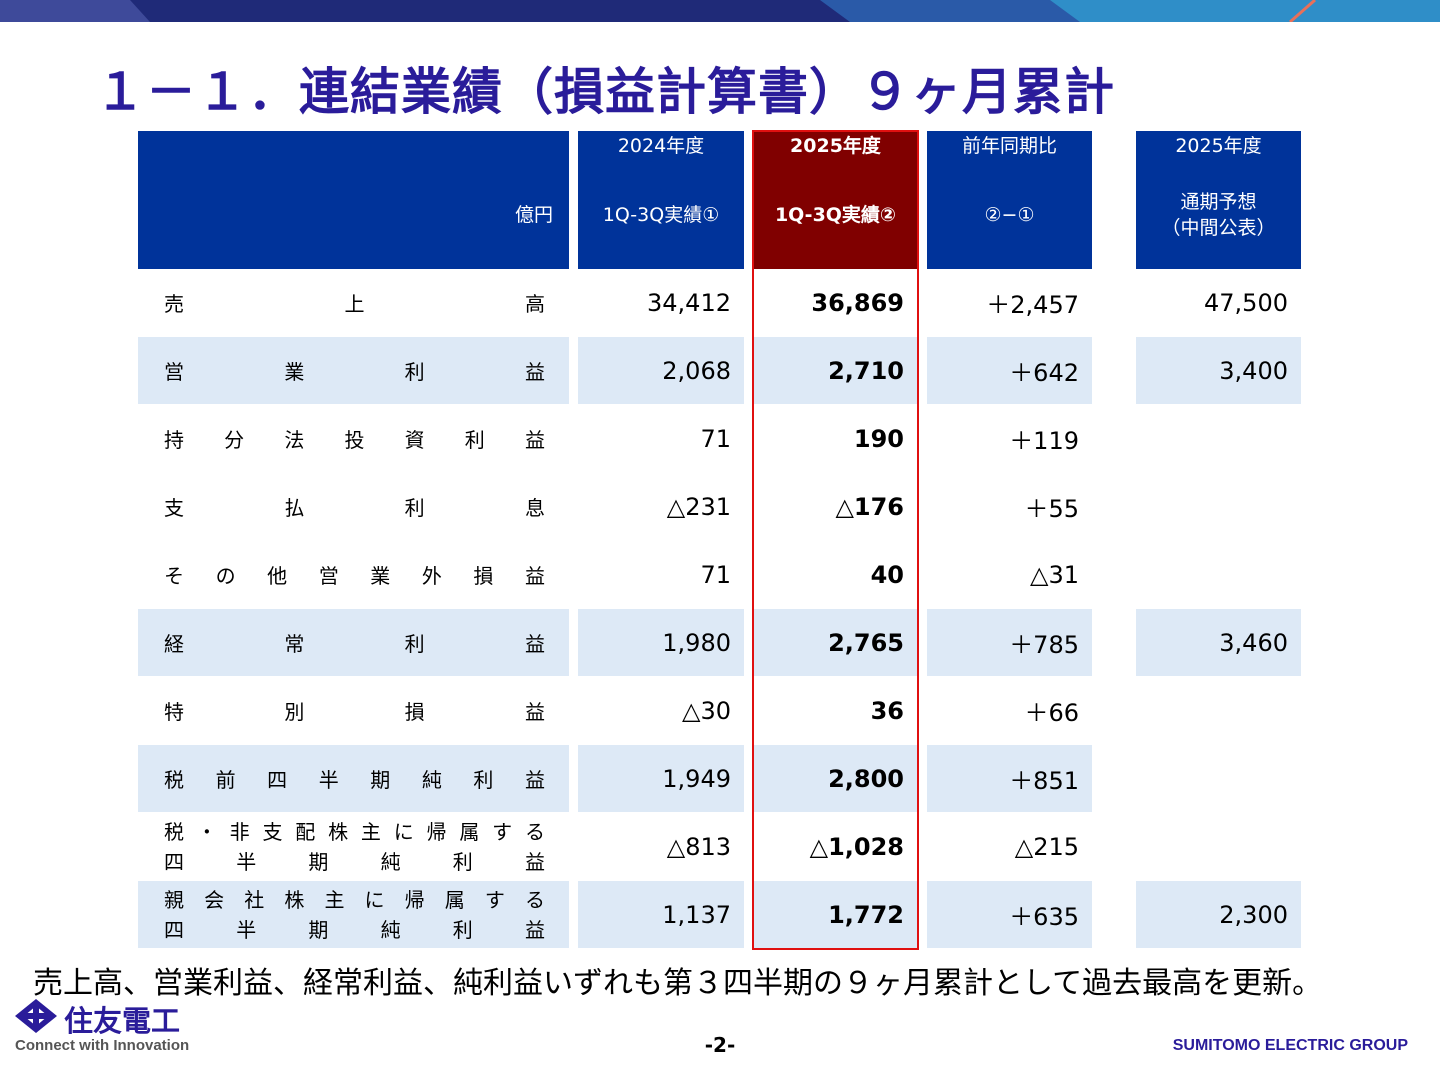  What do you see at coordinates (869, 506) in the screenshot?
I see `cell-v2025: △176` at bounding box center [869, 506].